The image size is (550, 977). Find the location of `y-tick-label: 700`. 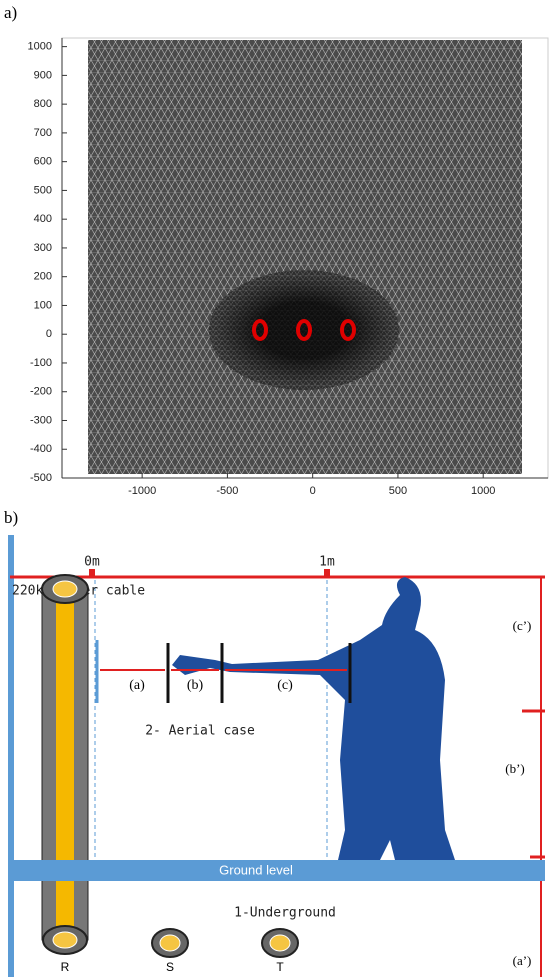

y-tick-label: 700 is located at coordinates (43, 133).